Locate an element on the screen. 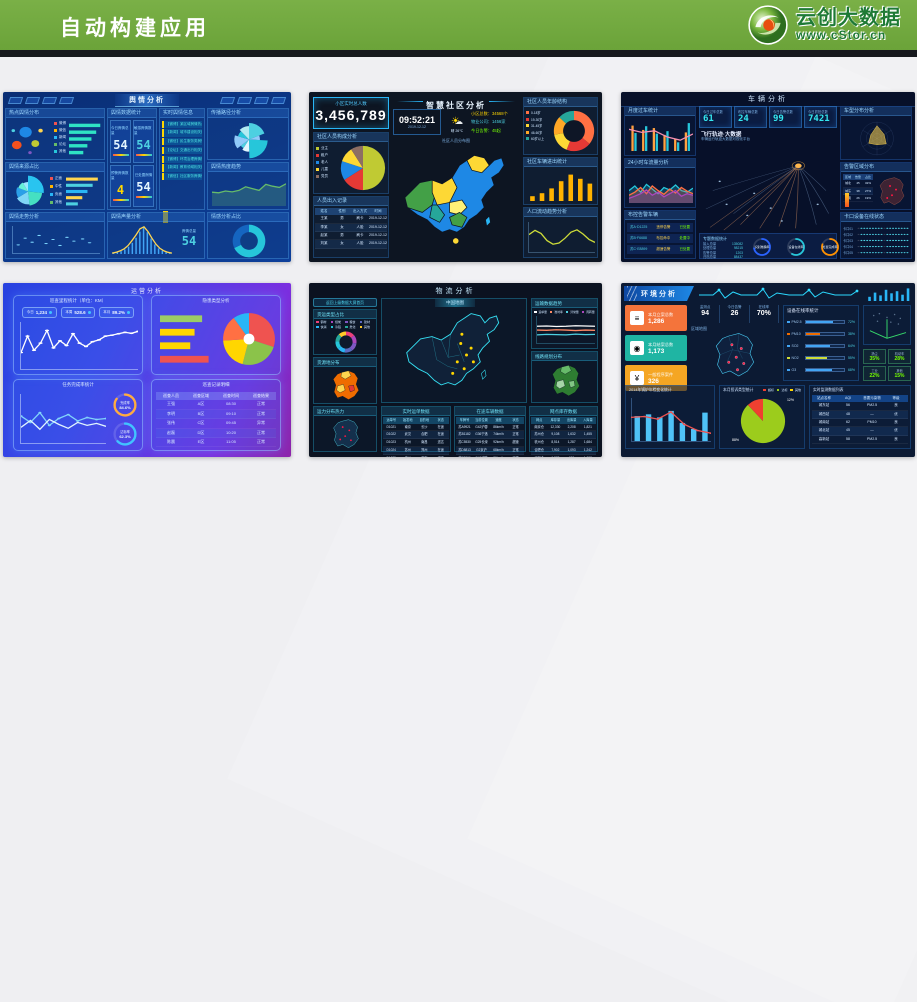 The height and width of the screenshot is (1002, 917). flow-line-chart is located at coordinates (561, 237).